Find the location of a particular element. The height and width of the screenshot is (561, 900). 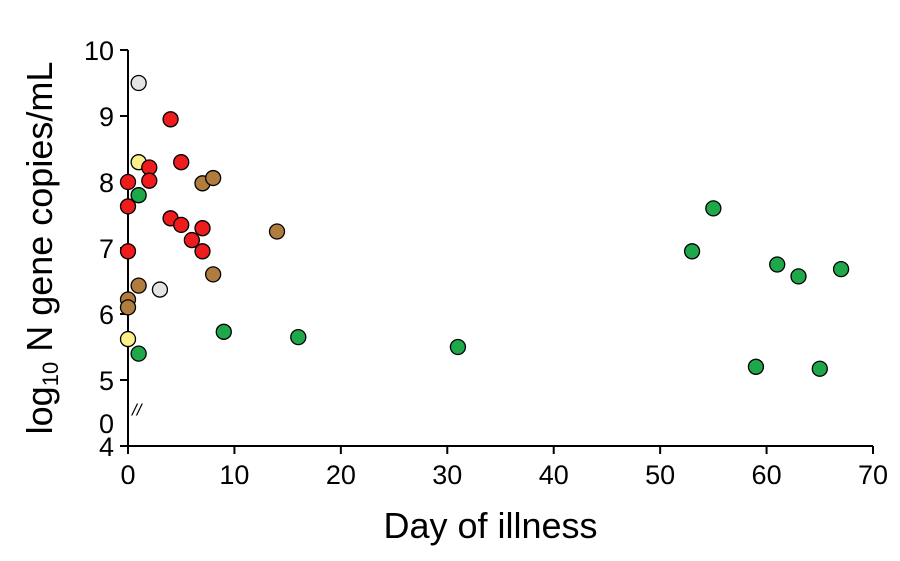

y-tick-label: 5 is located at coordinates (106, 381).